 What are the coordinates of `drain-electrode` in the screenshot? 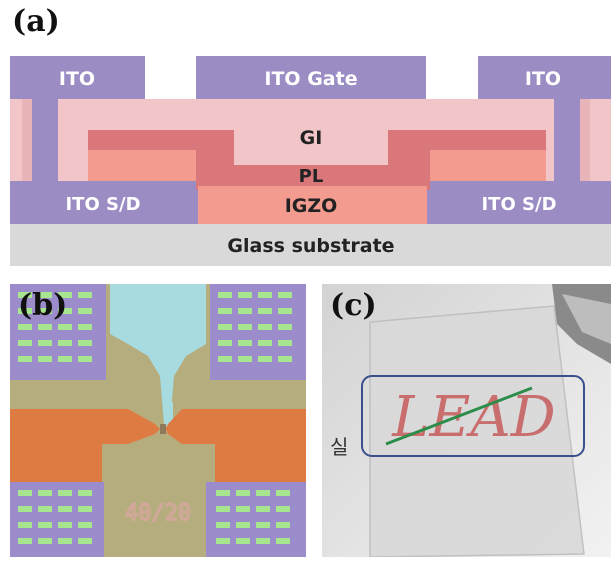 It's located at (235, 452).